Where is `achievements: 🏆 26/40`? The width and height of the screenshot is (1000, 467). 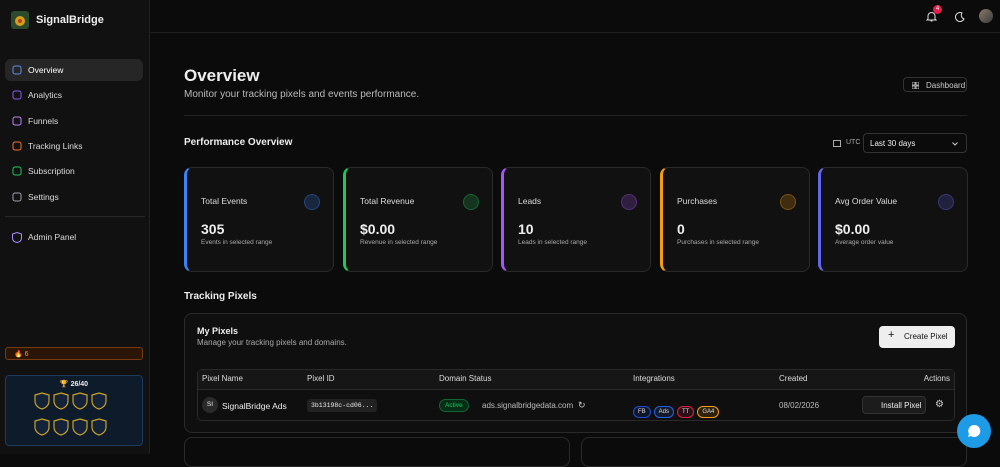 achievements: 🏆 26/40 is located at coordinates (74, 410).